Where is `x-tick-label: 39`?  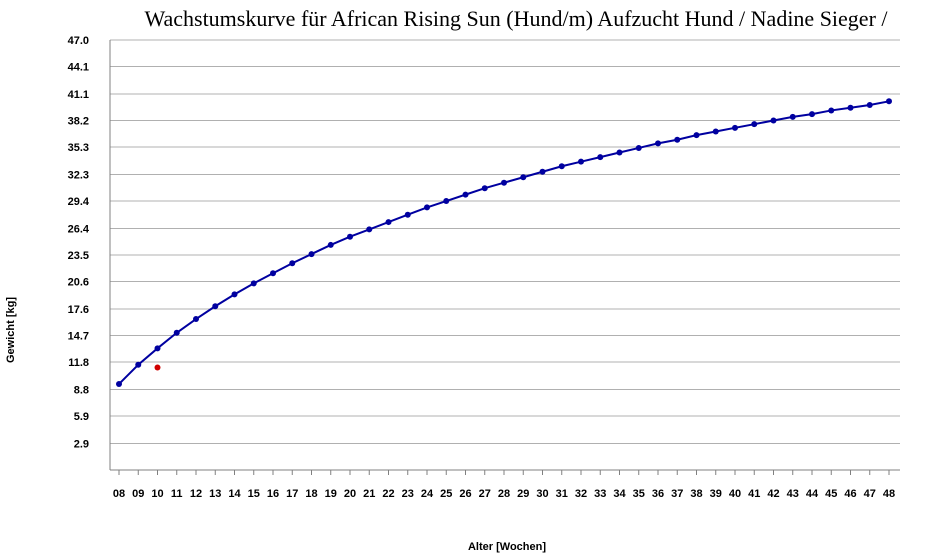 x-tick-label: 39 is located at coordinates (716, 494).